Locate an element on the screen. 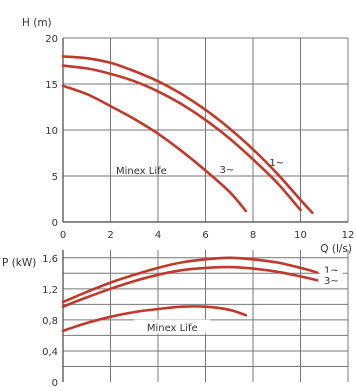 The width and height of the screenshot is (356, 391). head-curve-annotation: Minex Life is located at coordinates (141, 171).